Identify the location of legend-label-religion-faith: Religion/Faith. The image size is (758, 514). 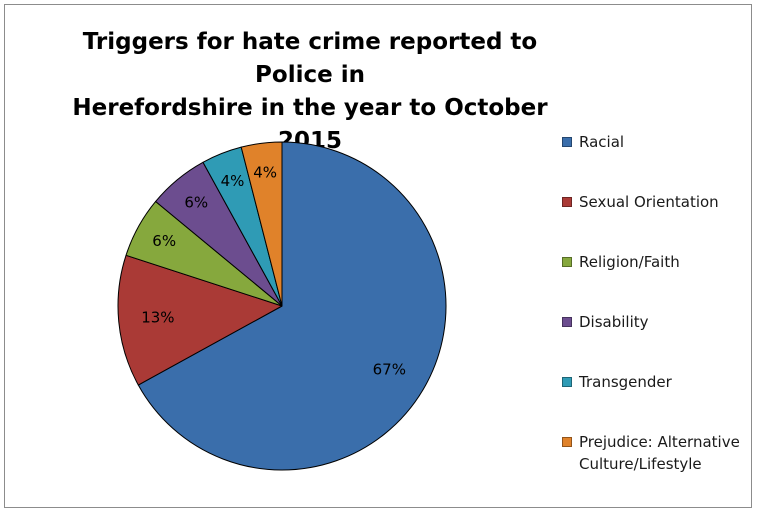
(629, 262).